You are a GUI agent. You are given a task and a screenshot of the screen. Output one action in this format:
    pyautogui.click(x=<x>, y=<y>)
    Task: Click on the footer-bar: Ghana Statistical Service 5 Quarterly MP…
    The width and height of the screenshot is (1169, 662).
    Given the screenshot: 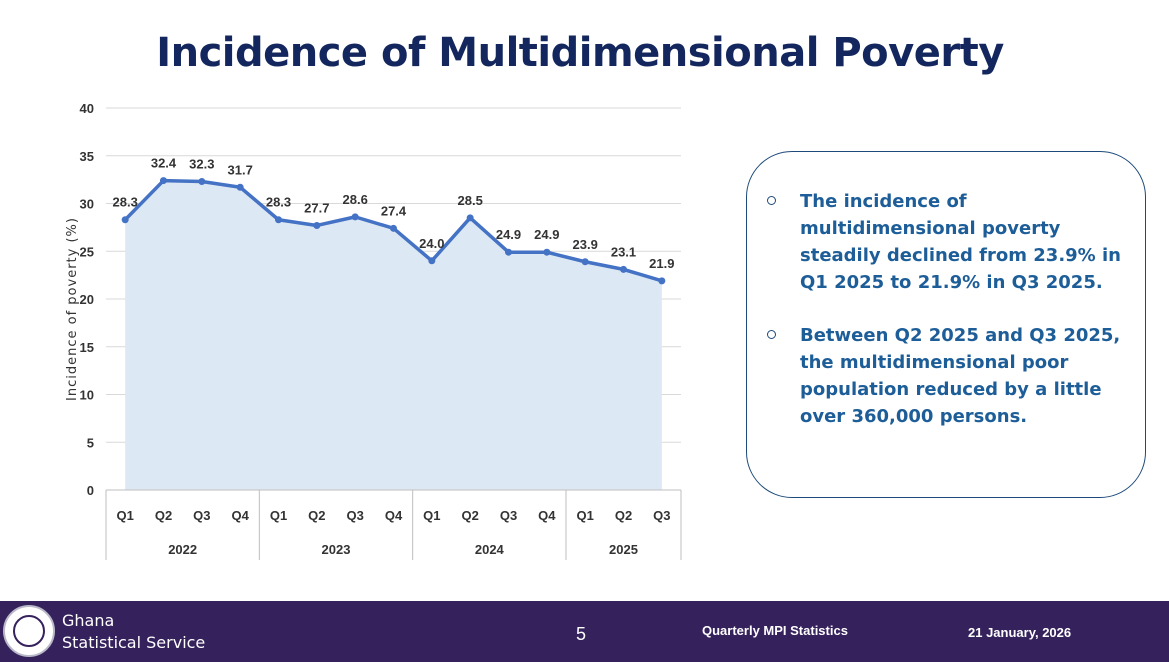 What is the action you would take?
    pyautogui.click(x=584, y=631)
    